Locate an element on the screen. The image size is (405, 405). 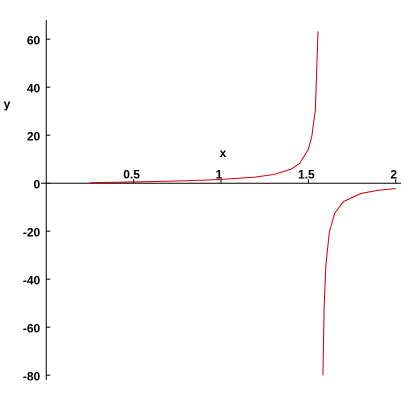
x-tick-label: 0.5 is located at coordinates (131, 174).